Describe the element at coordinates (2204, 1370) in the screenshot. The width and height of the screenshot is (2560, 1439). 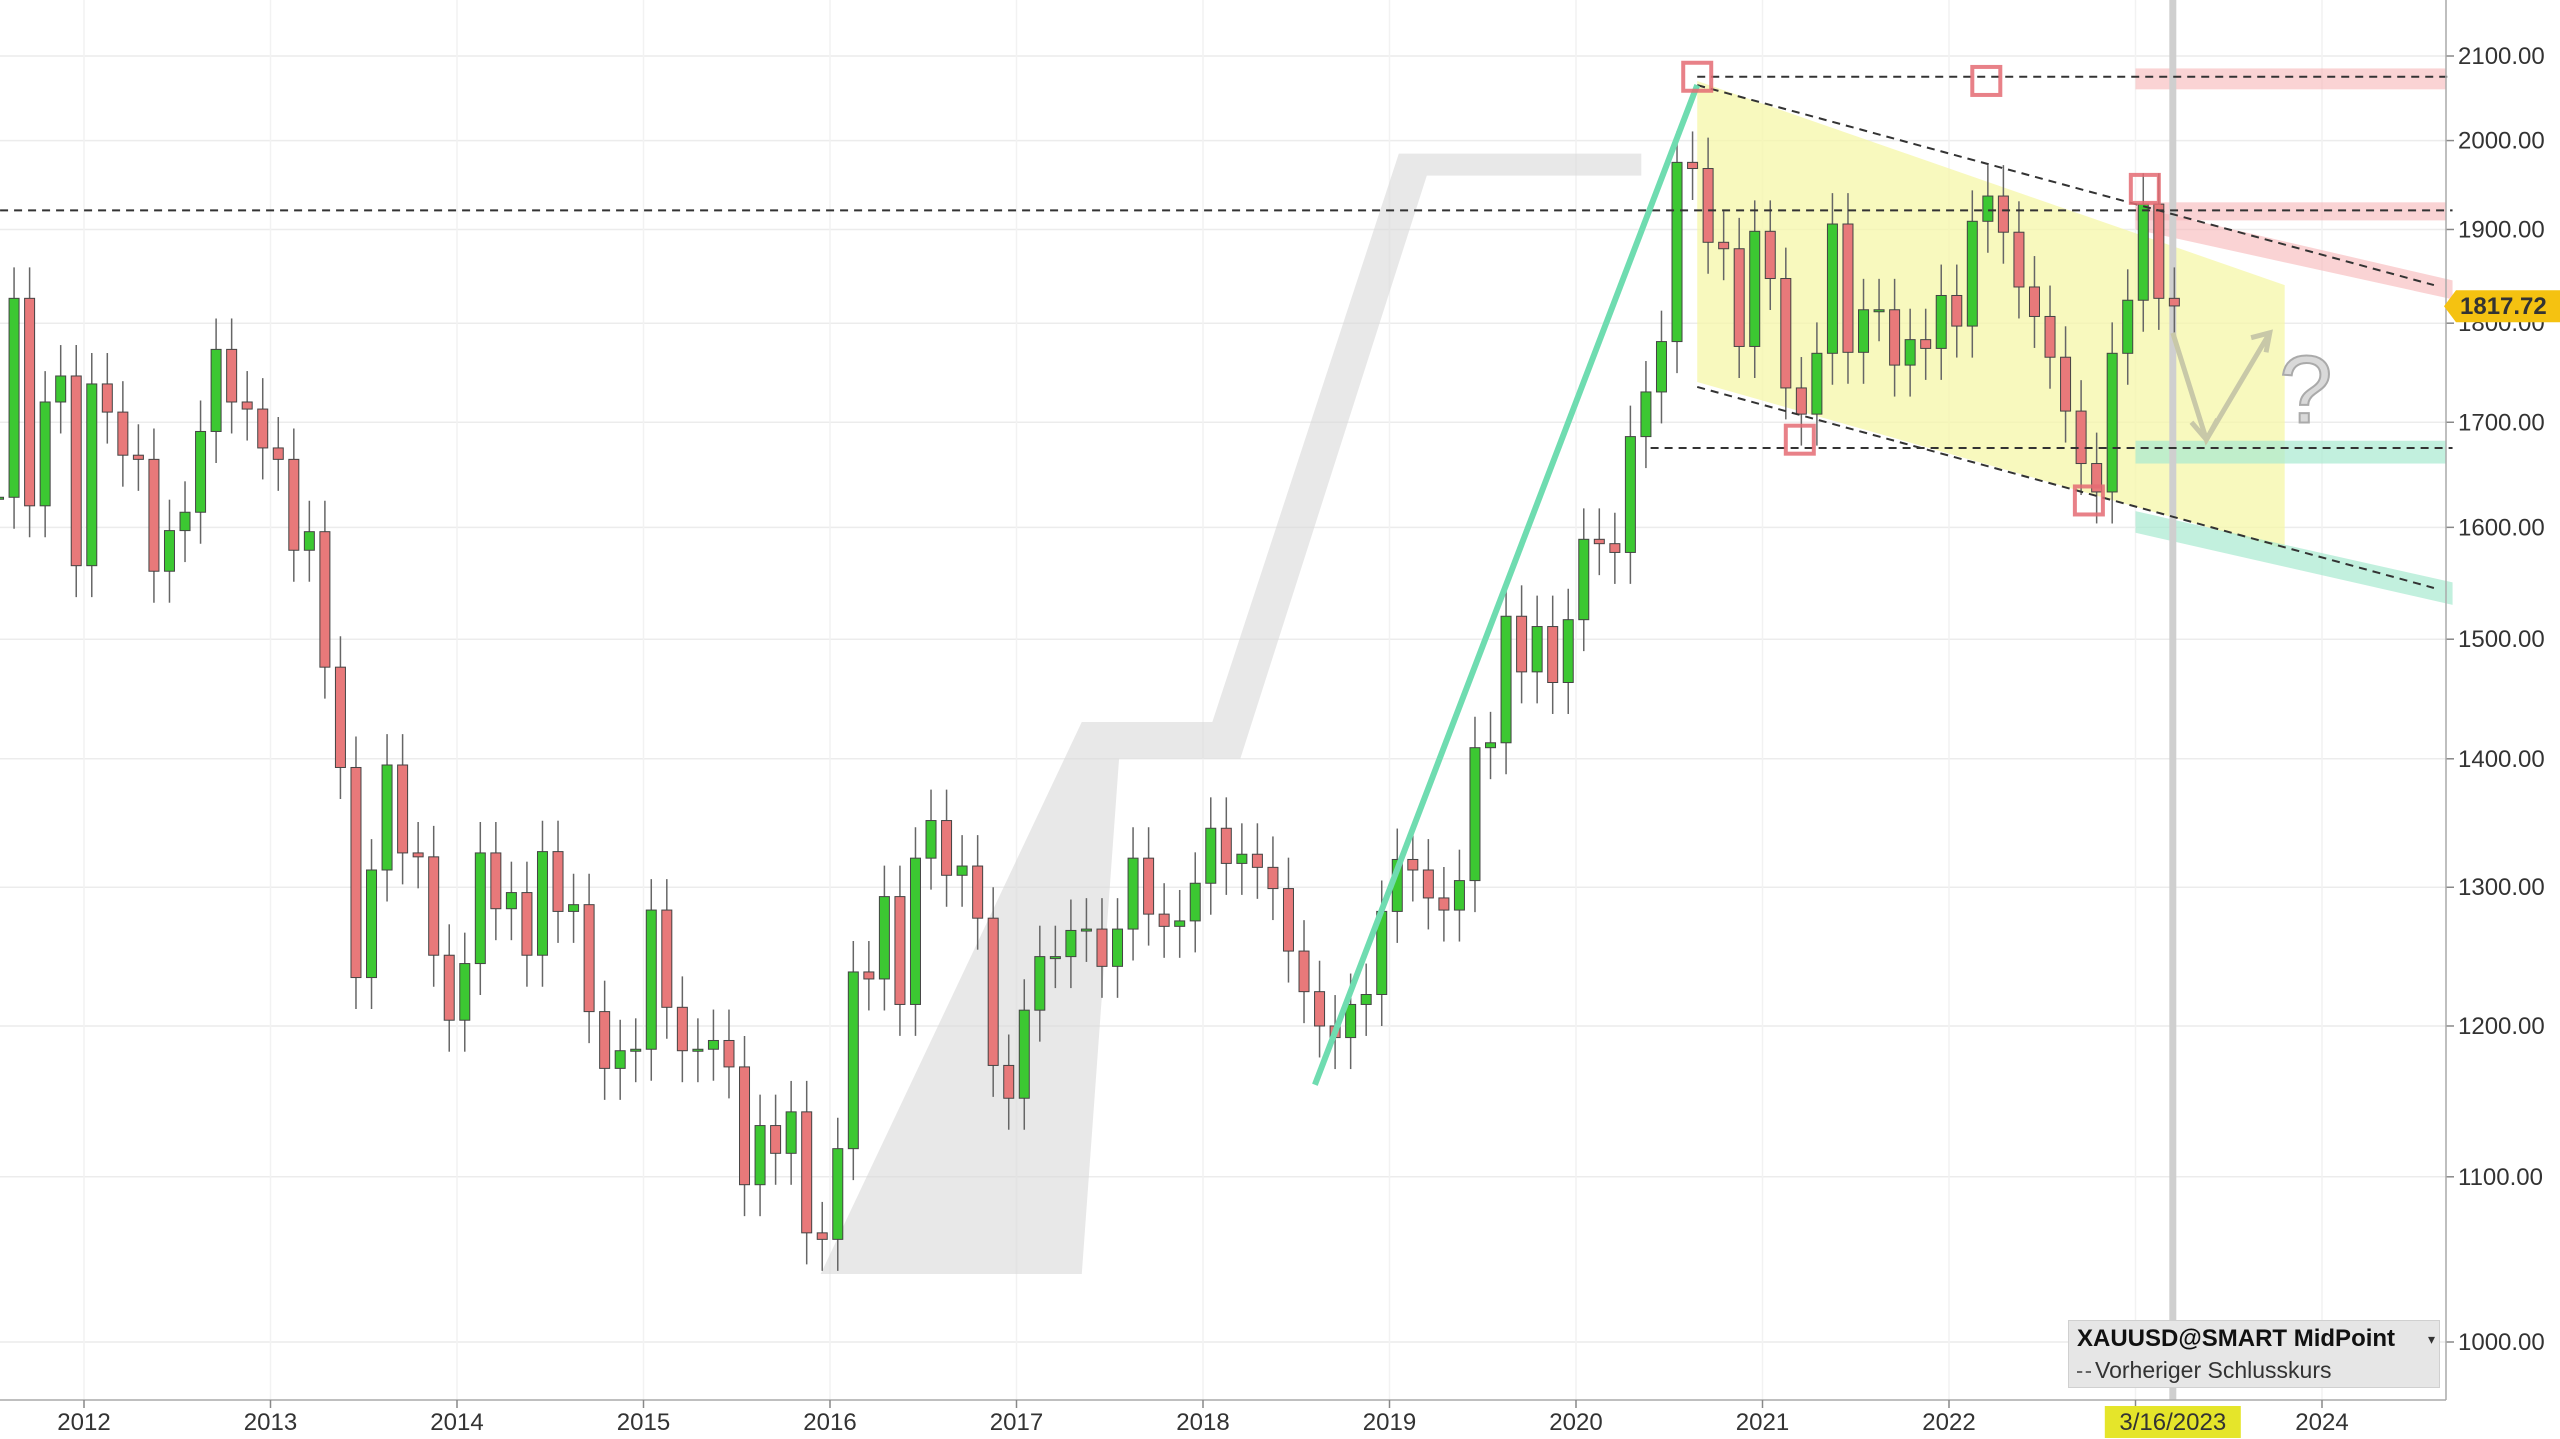
I see `prev-close-legend: Vorheriger Schlusskurs` at that location.